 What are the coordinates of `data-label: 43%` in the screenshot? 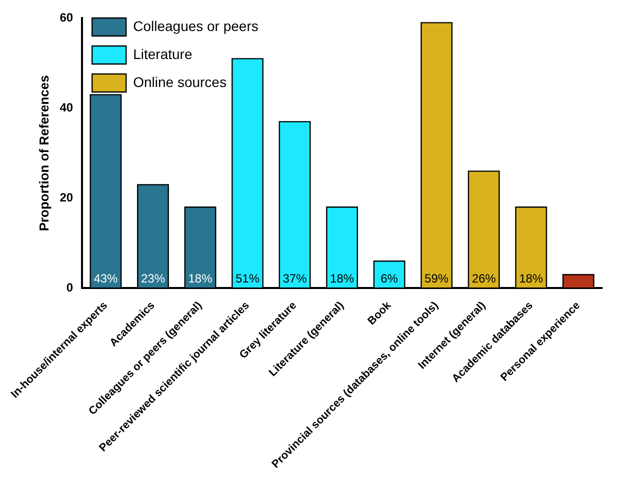 It's located at (106, 278).